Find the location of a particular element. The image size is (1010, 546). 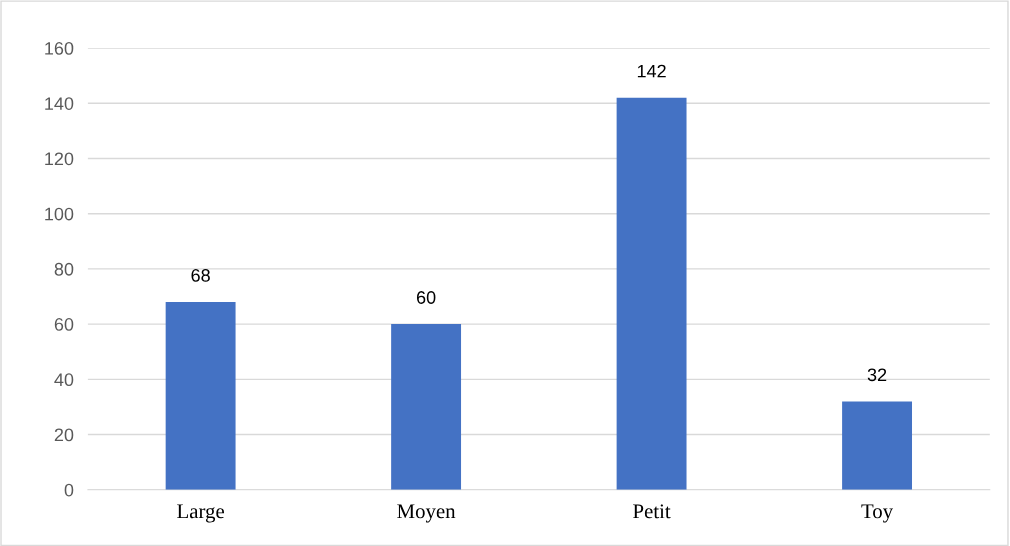

y-tick-label: 40 is located at coordinates (64, 380).